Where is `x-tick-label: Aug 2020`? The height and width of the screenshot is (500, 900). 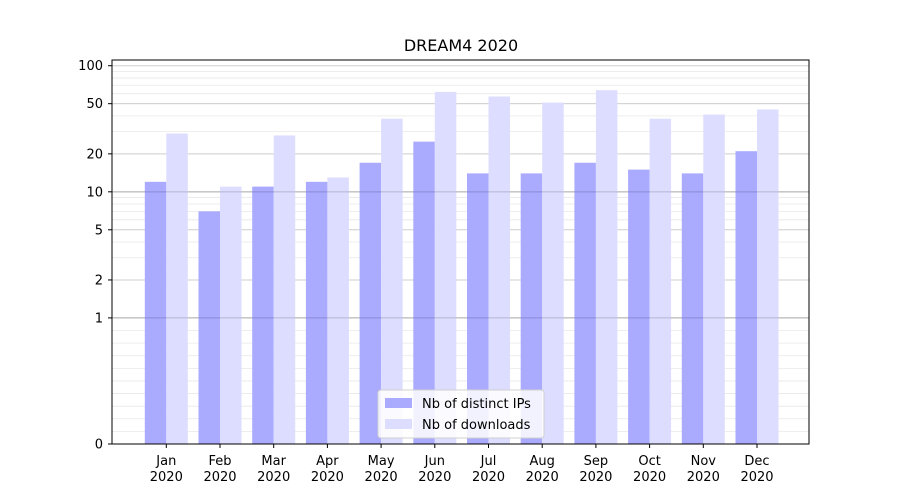
x-tick-label: Aug 2020 is located at coordinates (542, 469).